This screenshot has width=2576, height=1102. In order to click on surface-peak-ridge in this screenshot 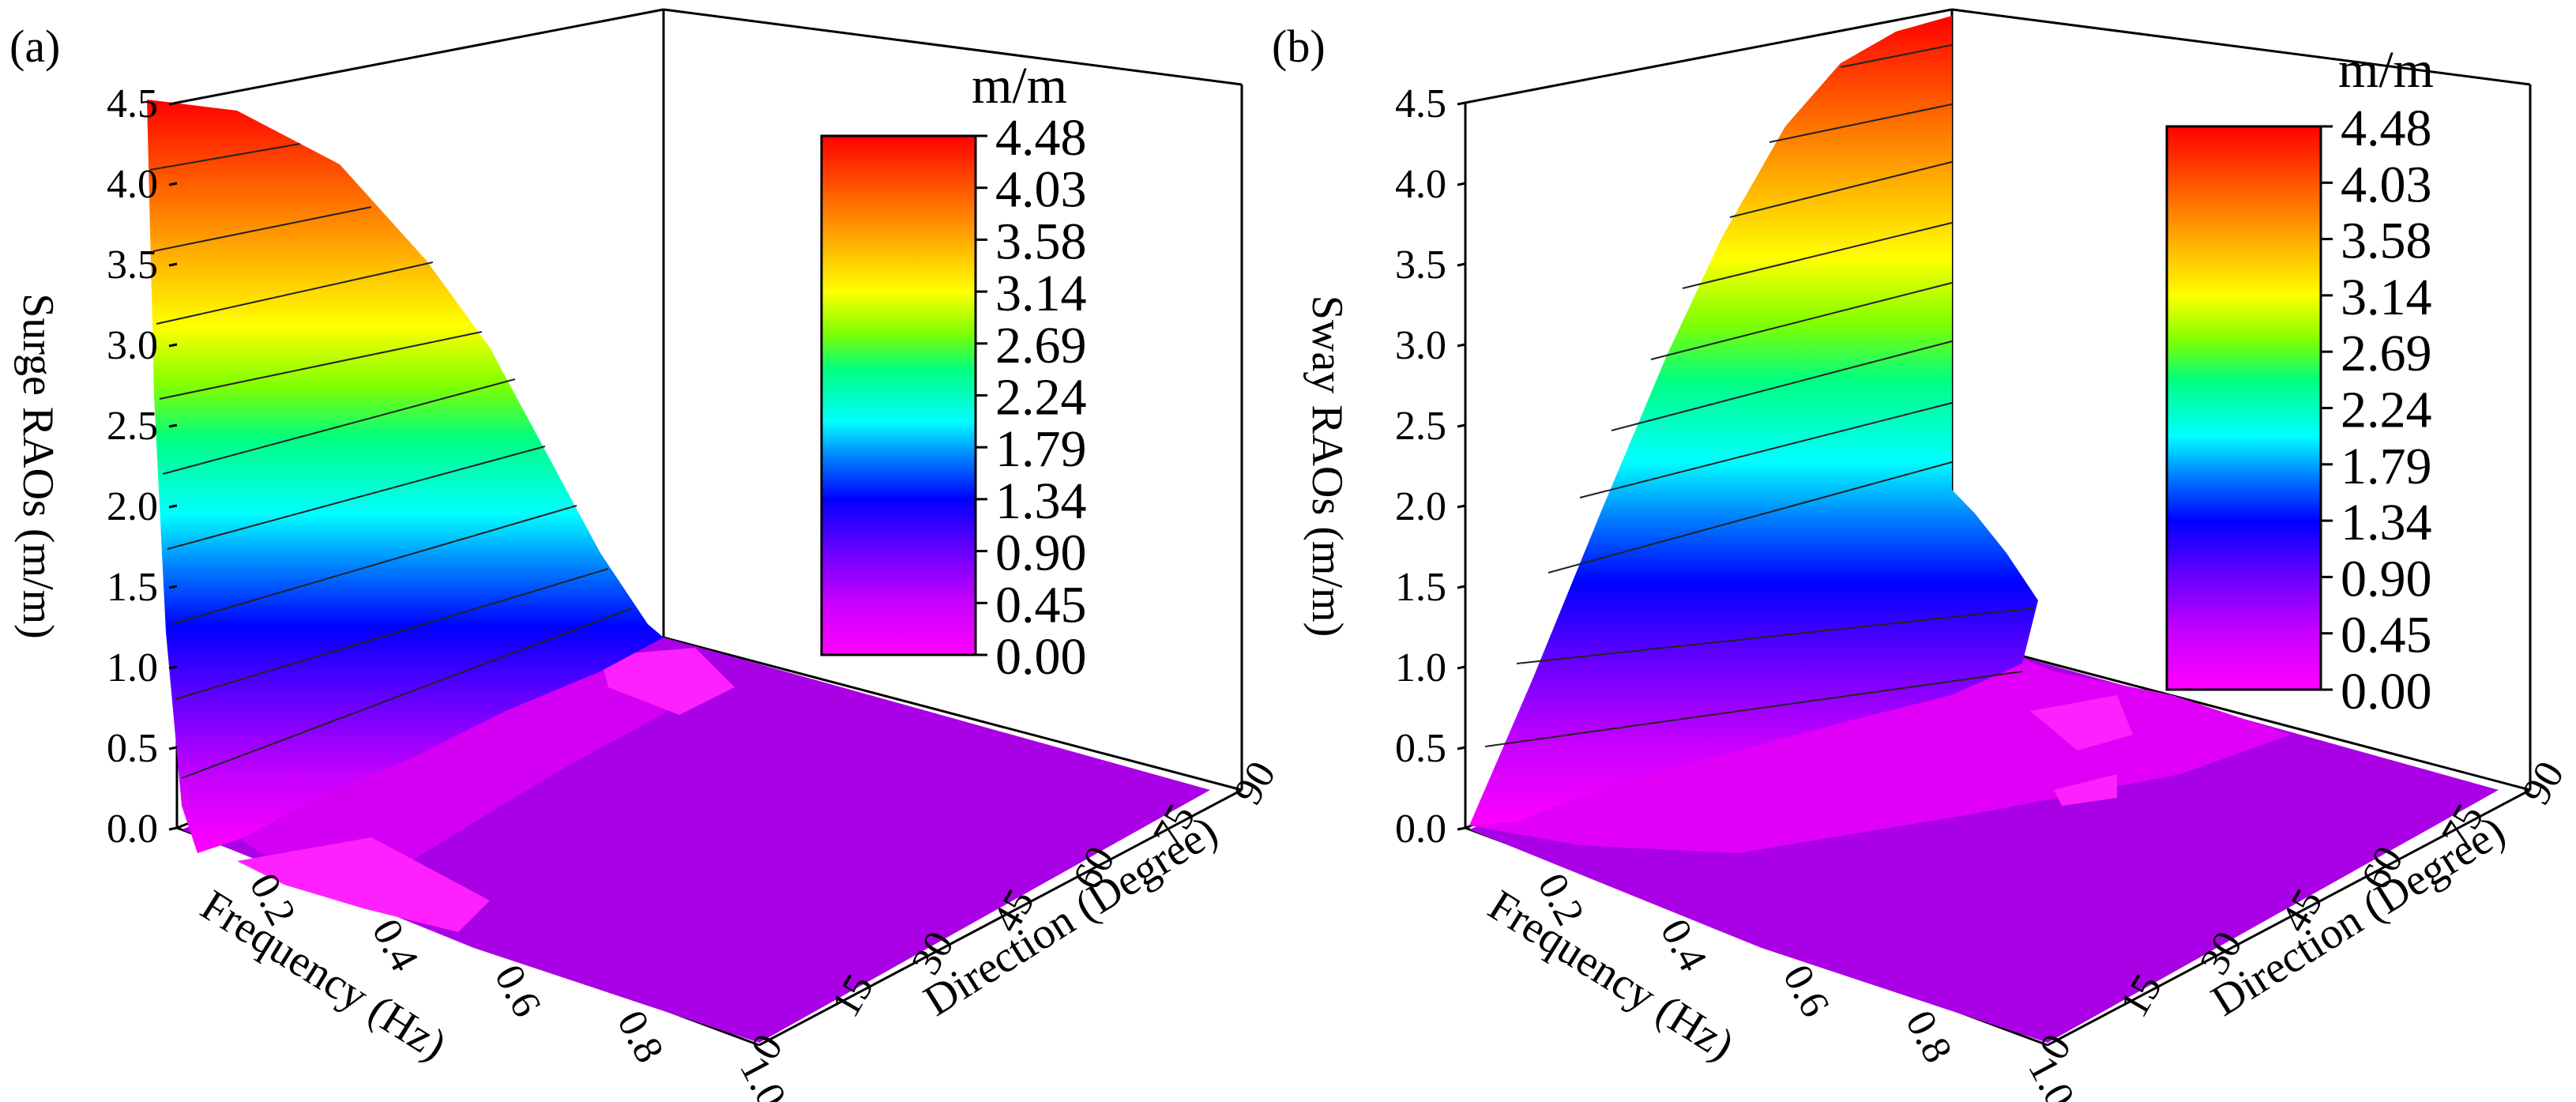, I will do `click(405, 476)`.